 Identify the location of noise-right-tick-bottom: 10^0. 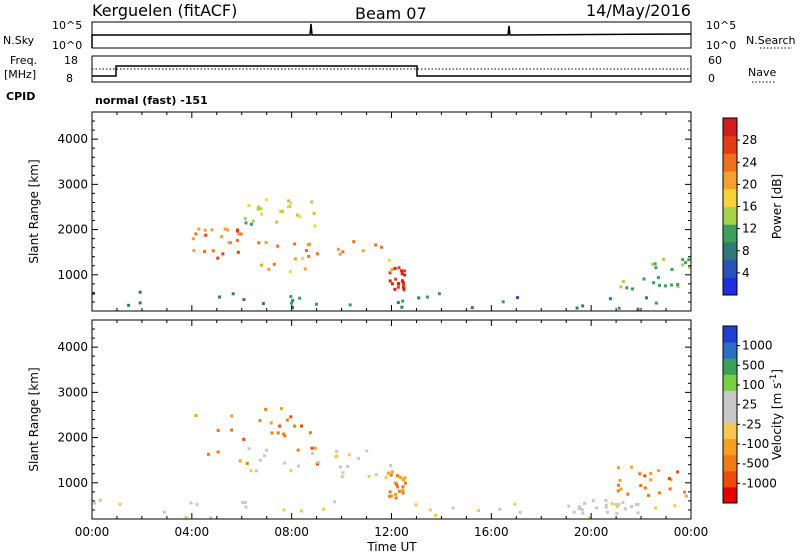
(721, 45).